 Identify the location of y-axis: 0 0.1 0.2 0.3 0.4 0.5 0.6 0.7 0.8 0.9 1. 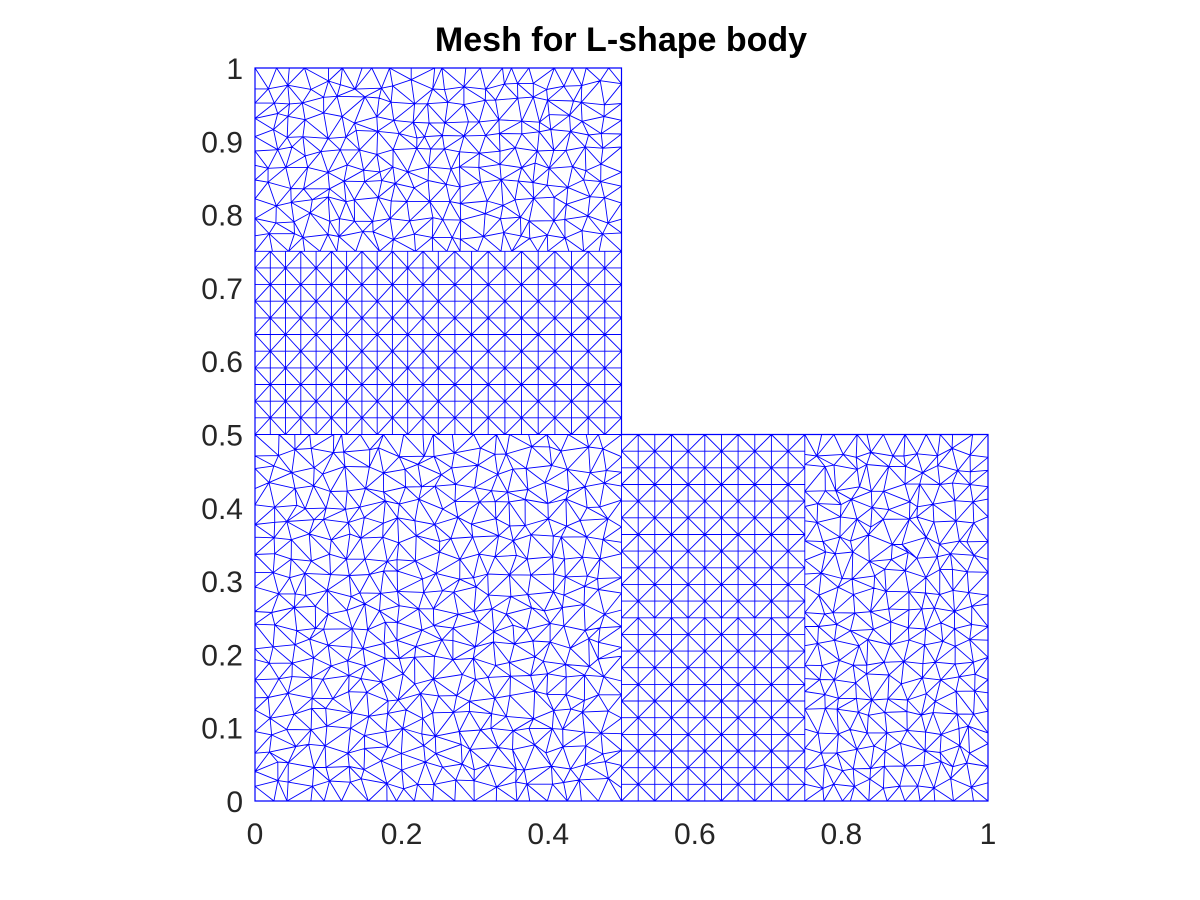
(222, 436).